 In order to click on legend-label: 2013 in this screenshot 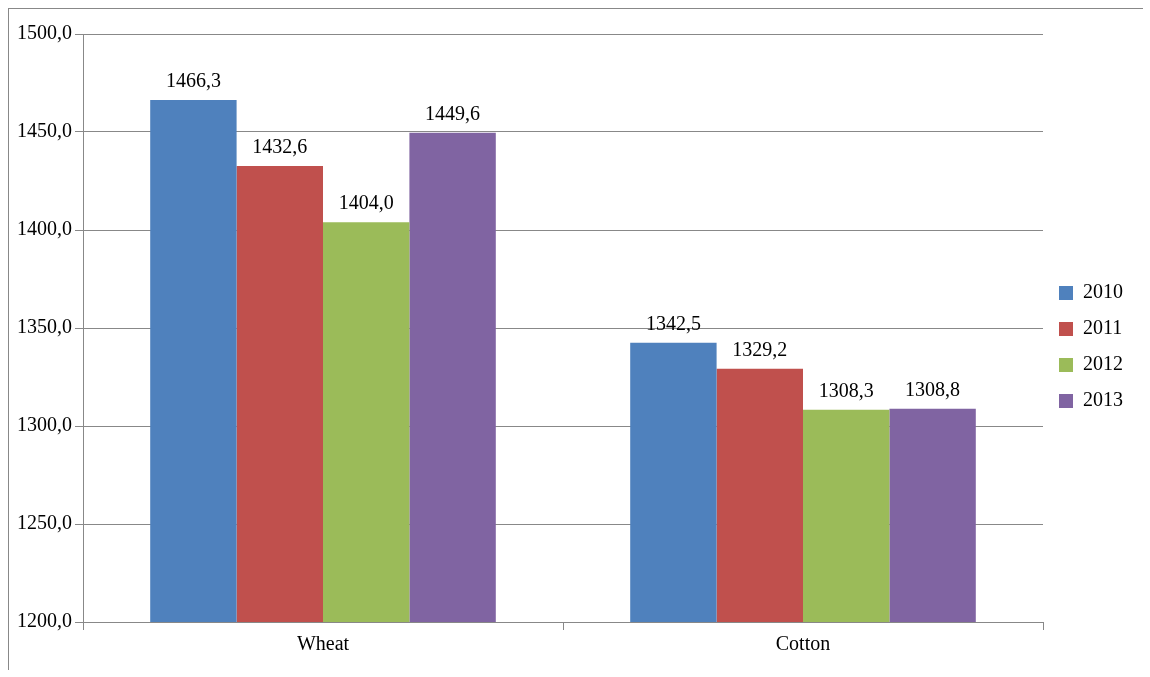, I will do `click(1103, 399)`.